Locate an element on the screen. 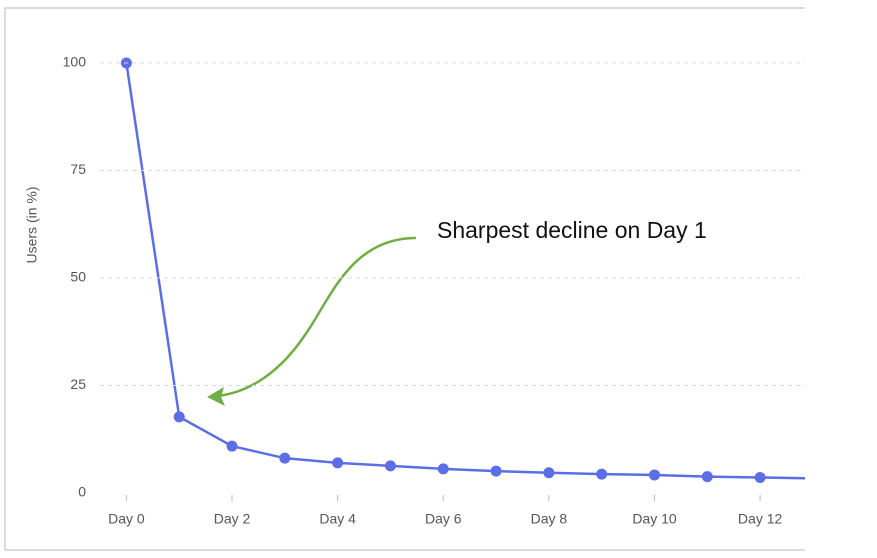 This screenshot has width=877, height=558. y-axis-label: Users (in %) is located at coordinates (32, 224).